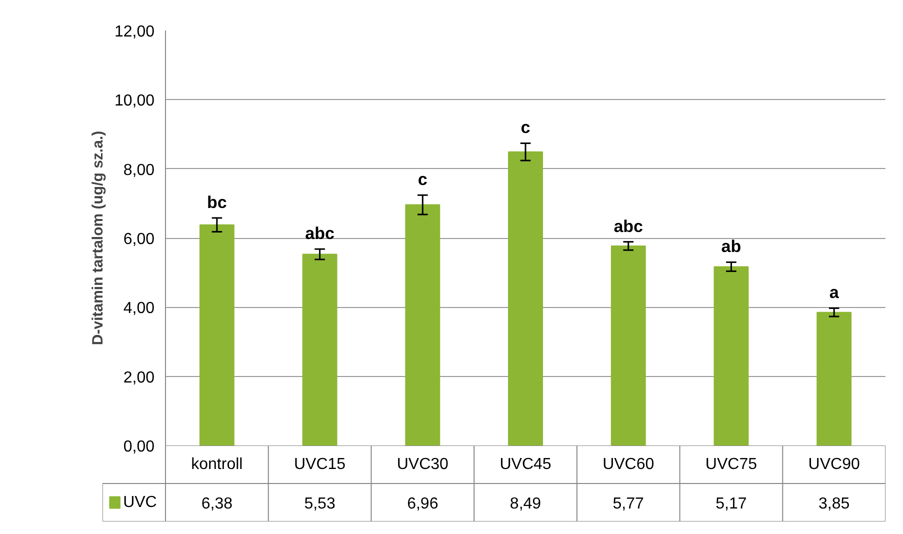 The width and height of the screenshot is (903, 534). Describe the element at coordinates (97, 238) in the screenshot. I see `y-axis-title: D-vitamin tartalom (ug/g sz.a.)` at that location.